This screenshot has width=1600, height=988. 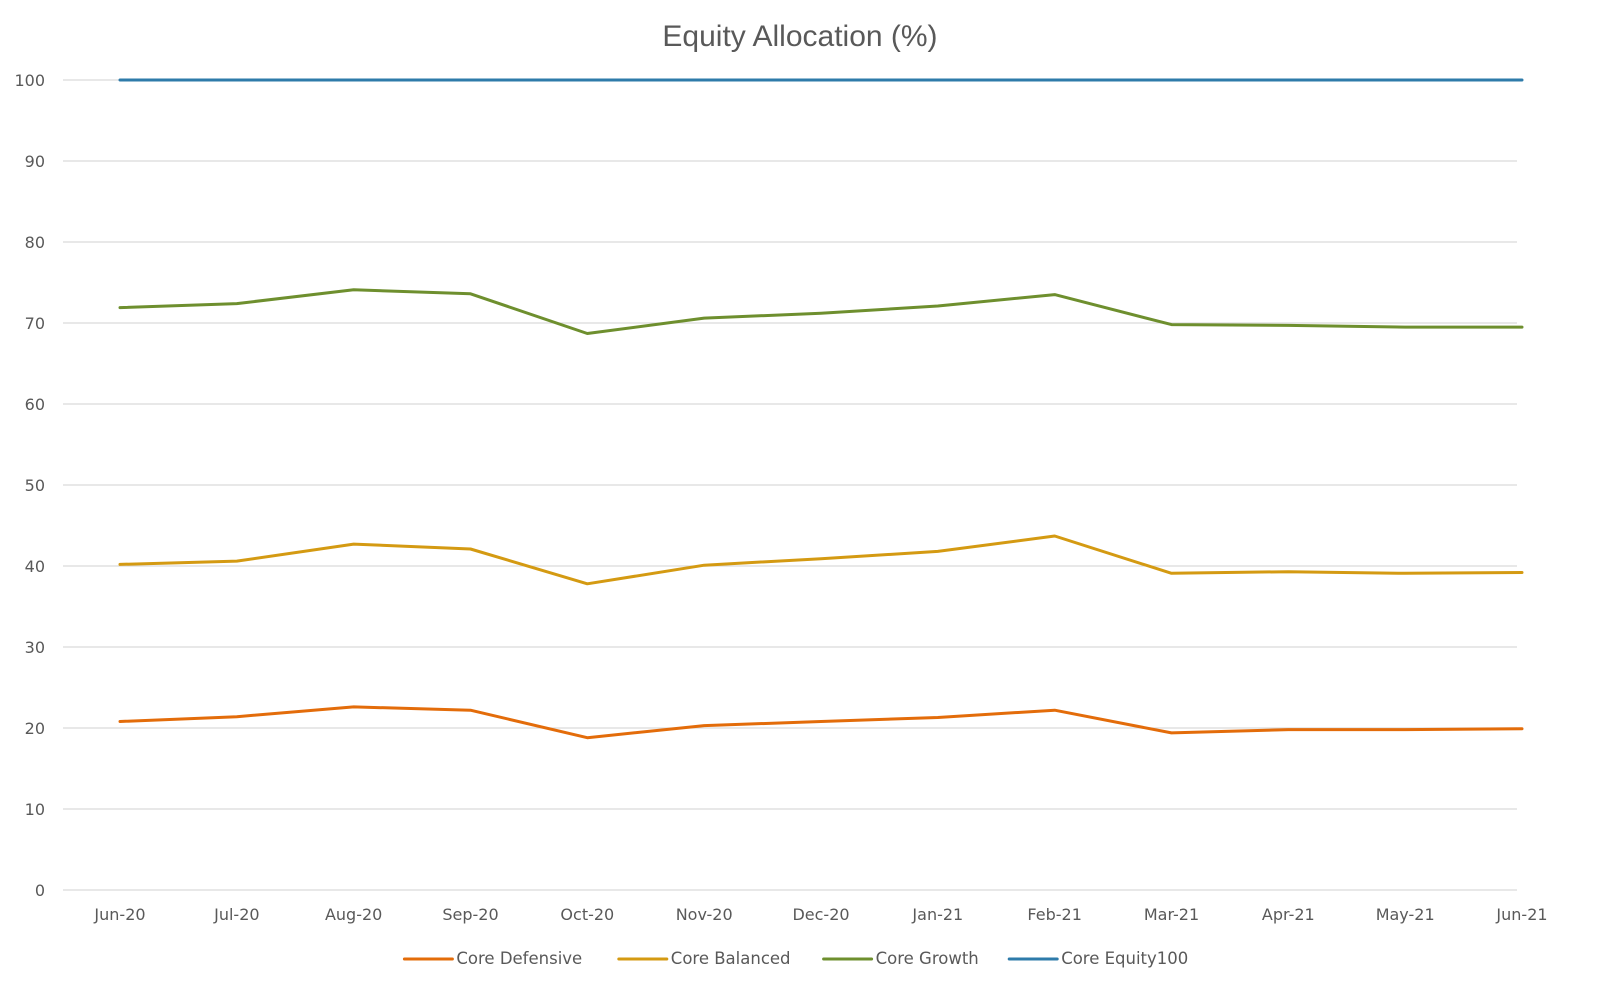 What do you see at coordinates (821, 560) in the screenshot?
I see `series-line-core-balanced` at bounding box center [821, 560].